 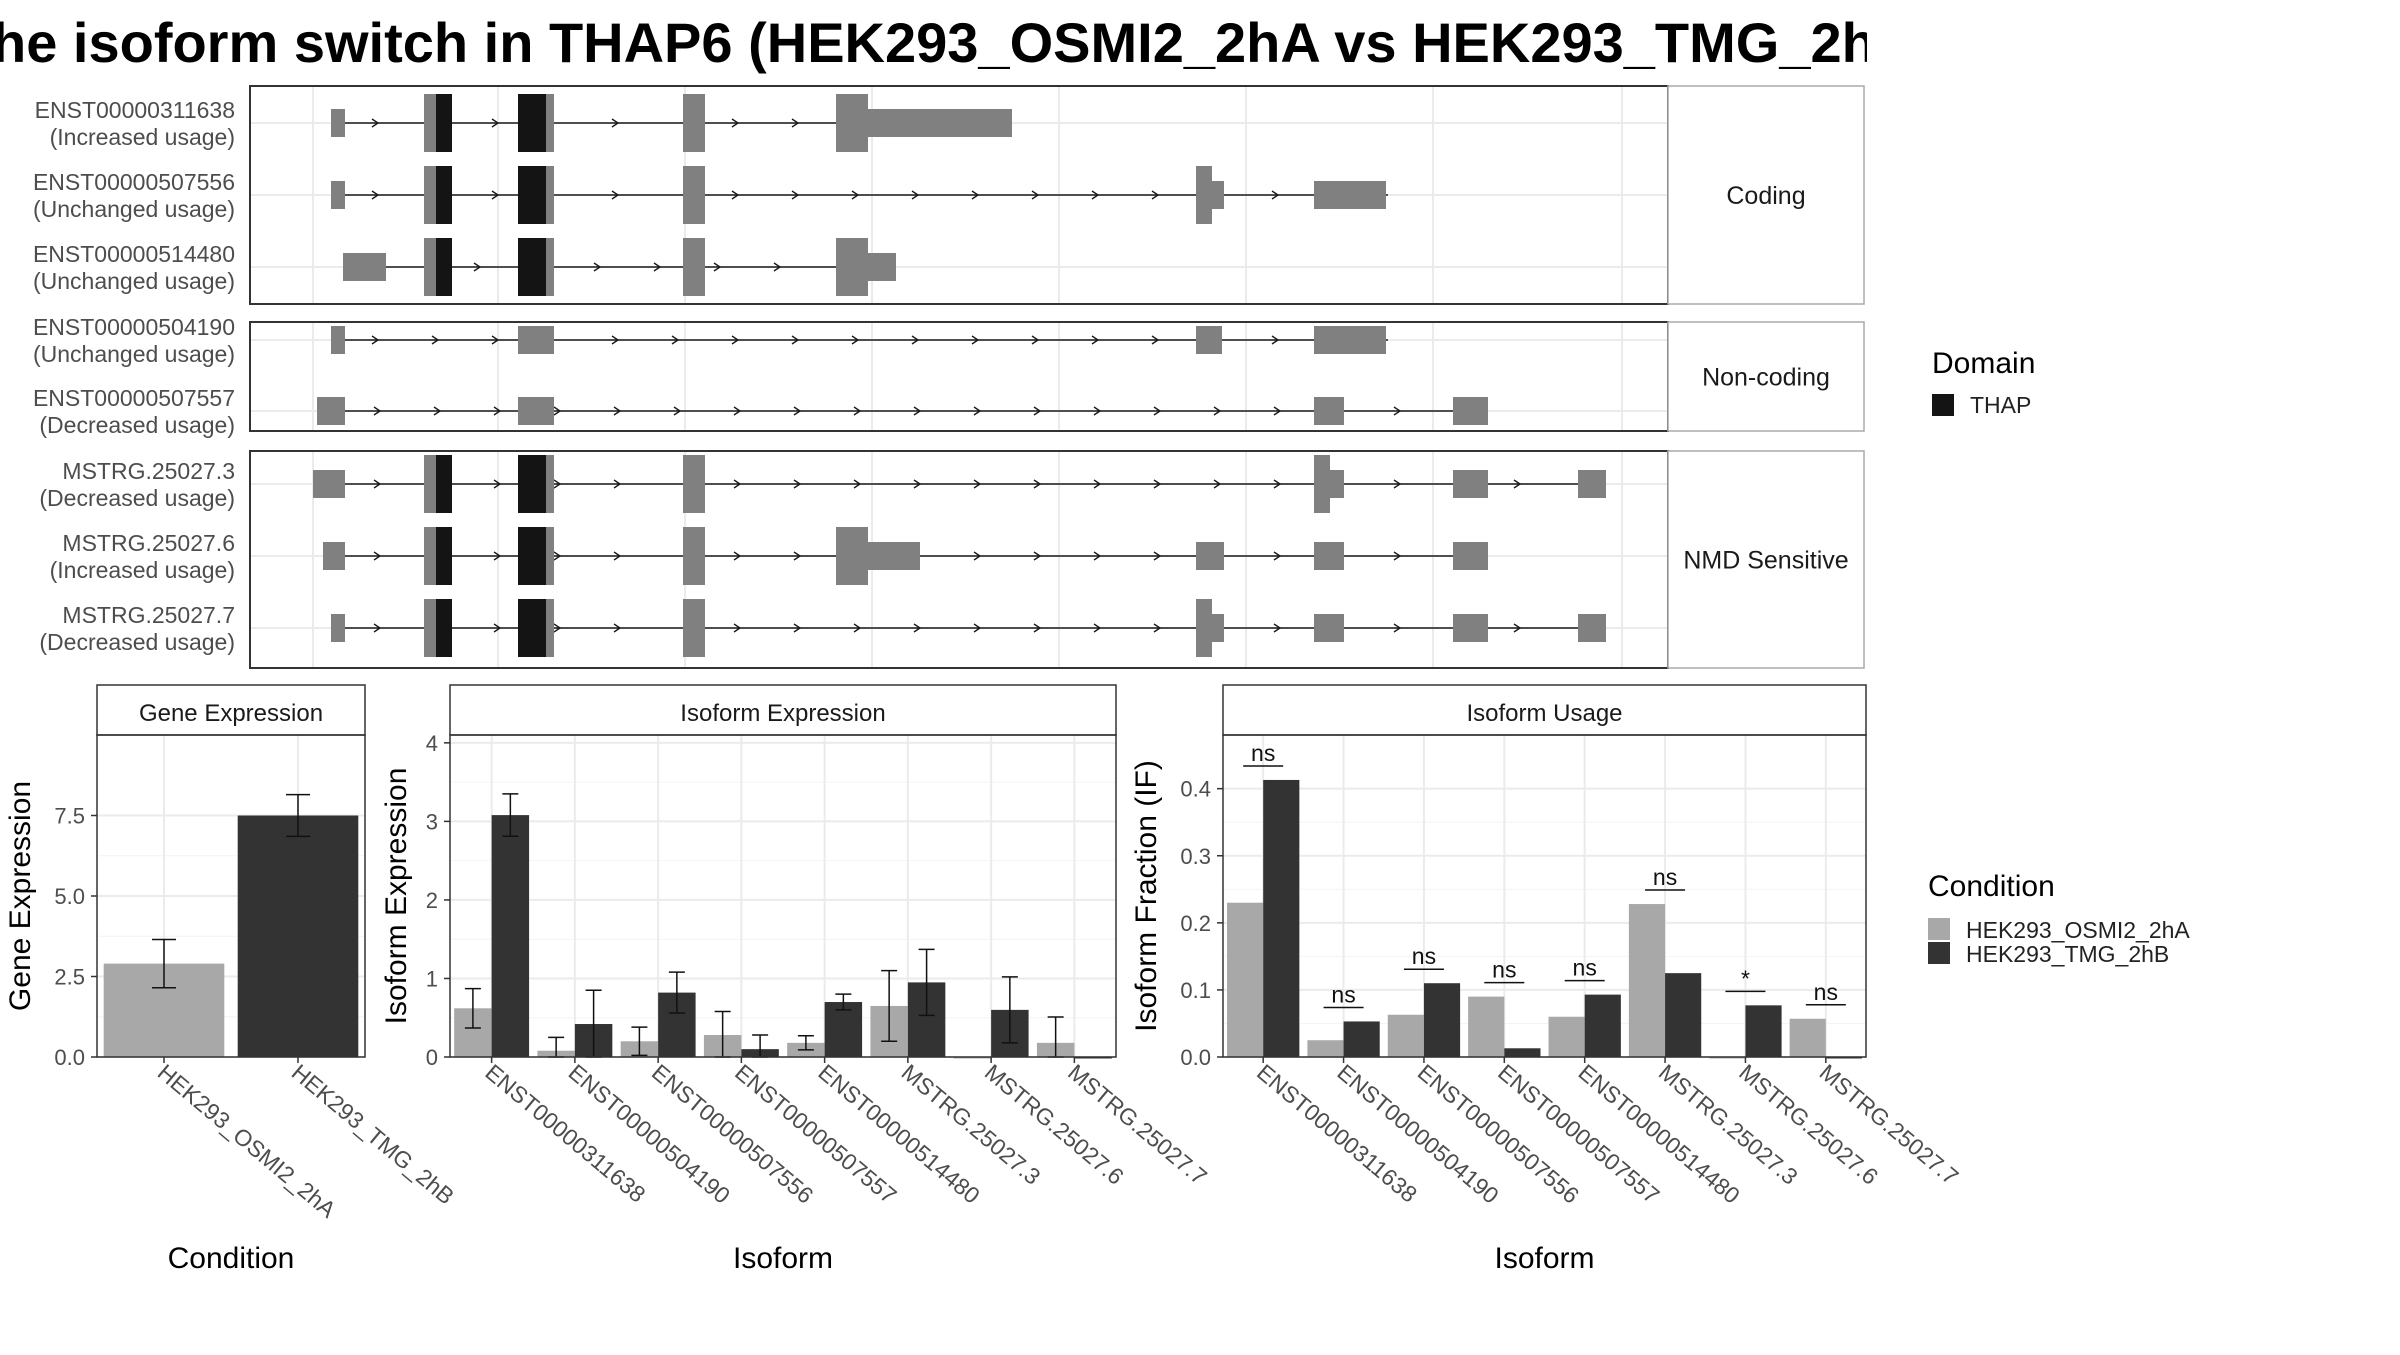 I want to click on x-tick-label: MSTRG.25027.3, so click(x=971, y=1124).